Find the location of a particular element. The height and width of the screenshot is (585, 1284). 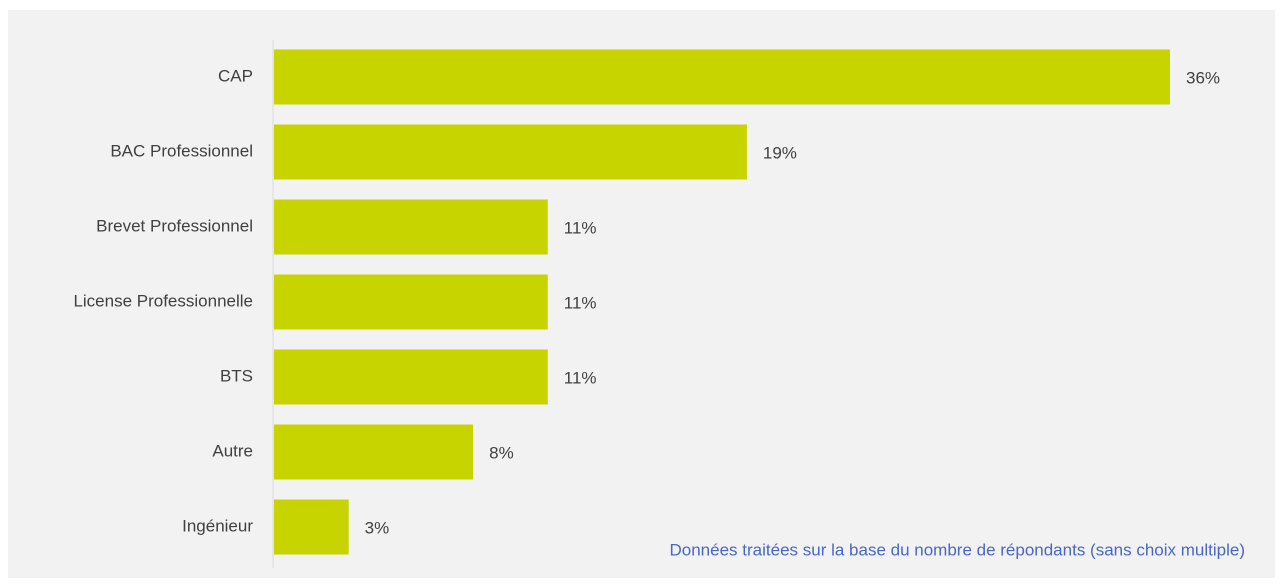

y-tick-label: Ingénieur is located at coordinates (217, 525).